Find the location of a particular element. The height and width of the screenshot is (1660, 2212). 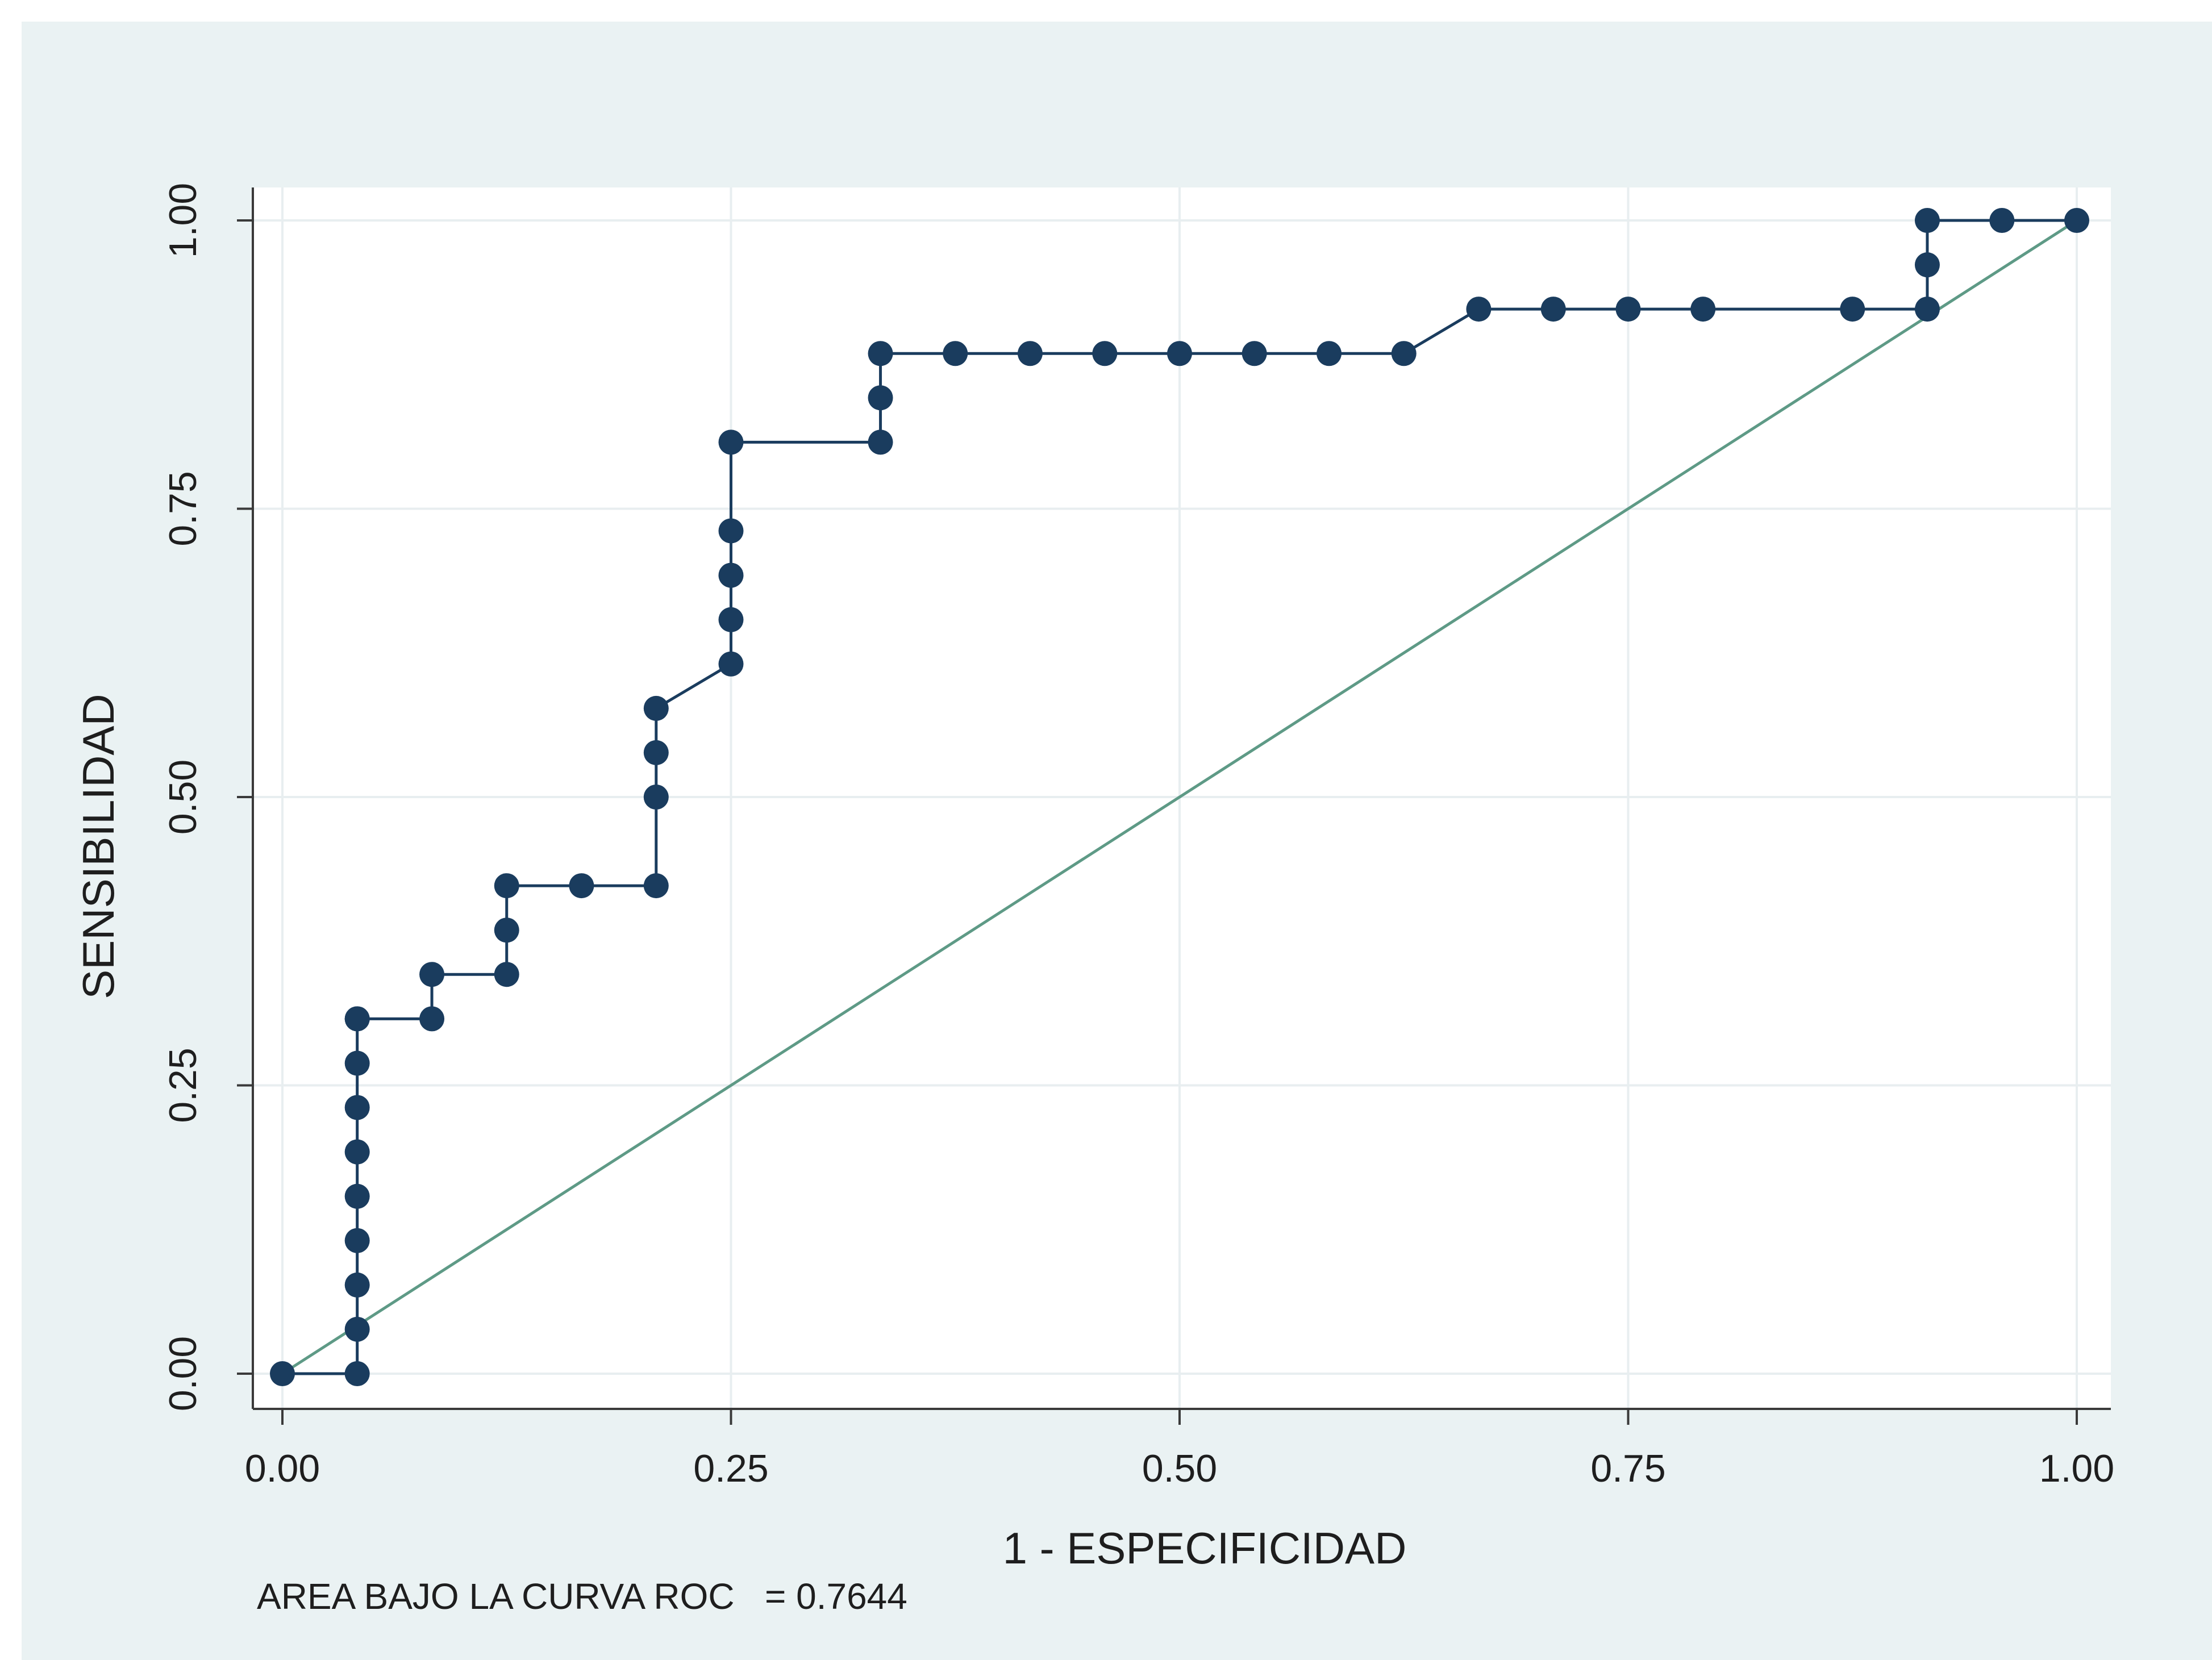

x-tick-labels: 0.00 0.25 0.50 0.75 1.00 is located at coordinates (1179, 1468).